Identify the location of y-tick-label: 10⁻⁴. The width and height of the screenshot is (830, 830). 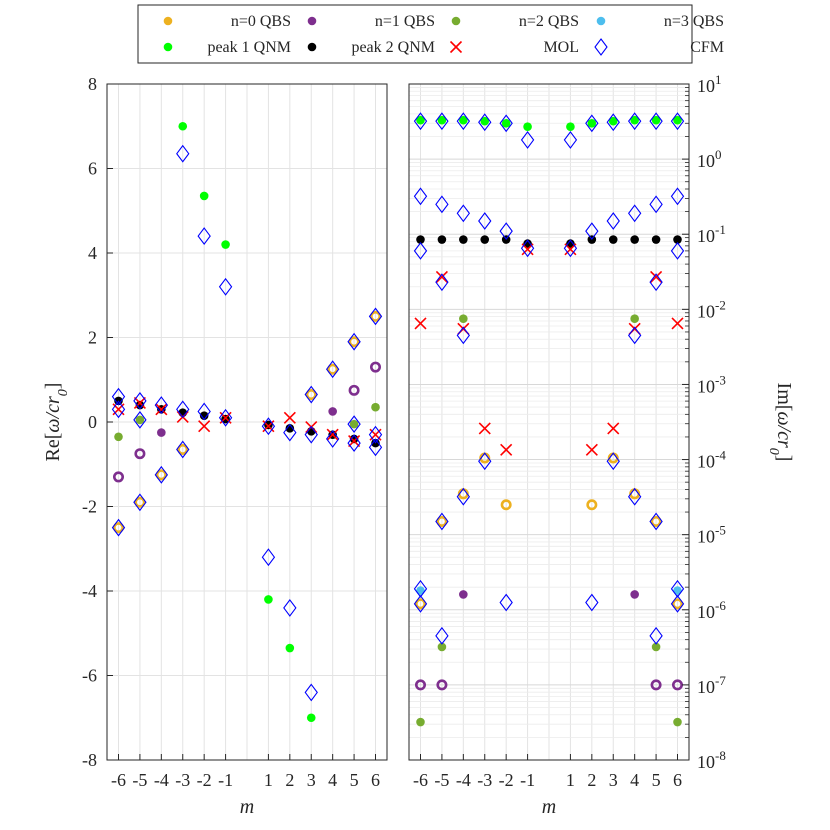
(711, 460).